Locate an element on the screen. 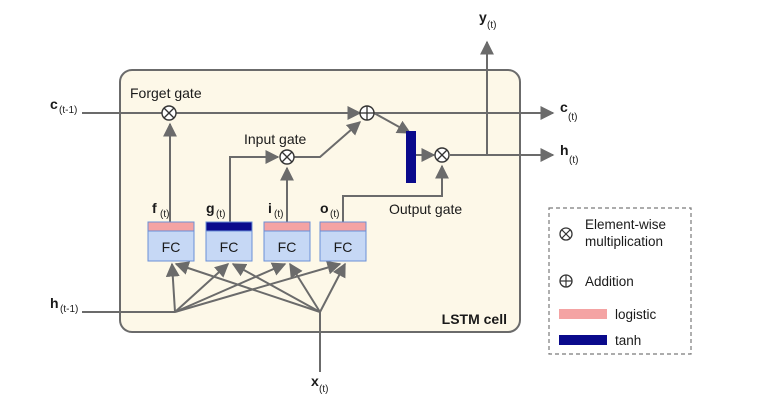 The width and height of the screenshot is (764, 402). y-sub: (t) is located at coordinates (491, 25).